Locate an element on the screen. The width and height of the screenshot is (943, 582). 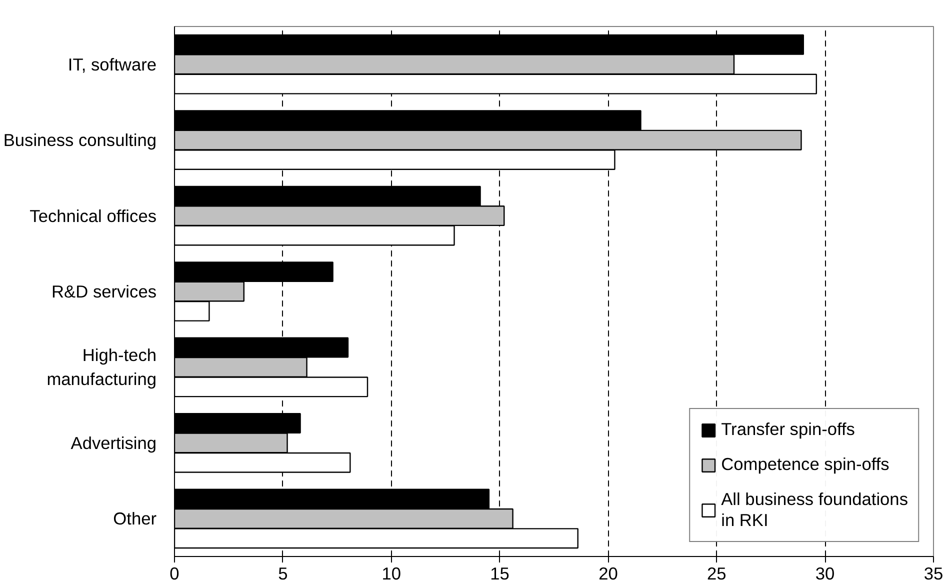
x-tick-label: 5 is located at coordinates (283, 573).